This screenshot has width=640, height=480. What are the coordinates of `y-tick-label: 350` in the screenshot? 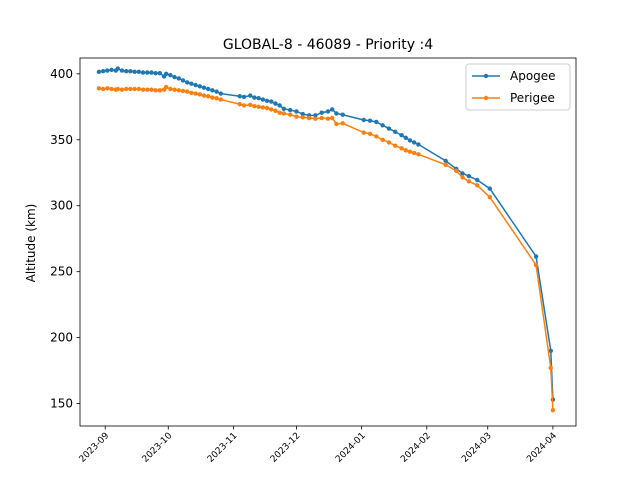 It's located at (61, 140).